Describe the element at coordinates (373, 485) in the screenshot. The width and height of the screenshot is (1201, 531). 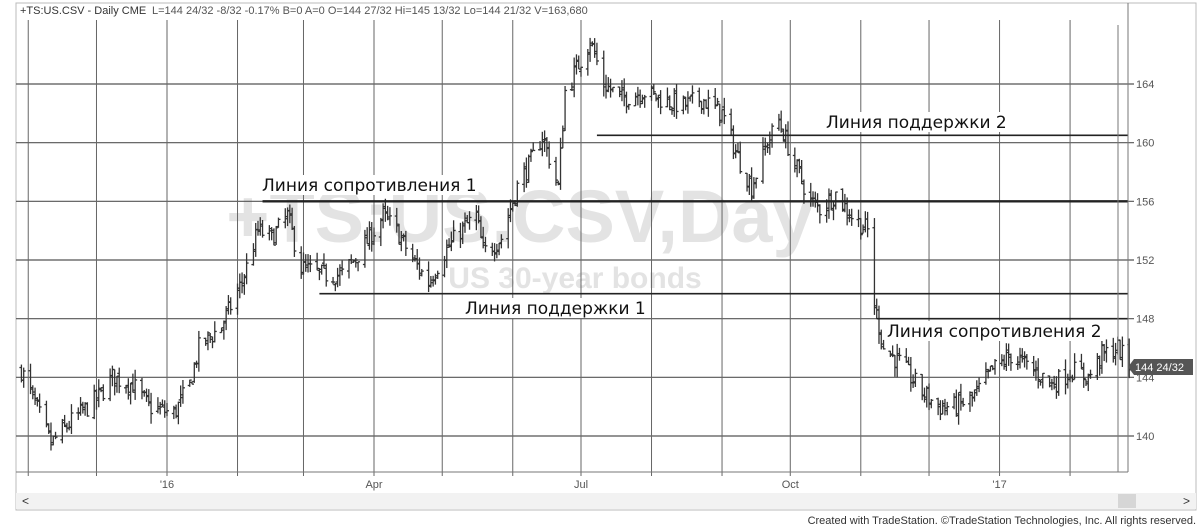
I see `x-tick-label: Apr` at that location.